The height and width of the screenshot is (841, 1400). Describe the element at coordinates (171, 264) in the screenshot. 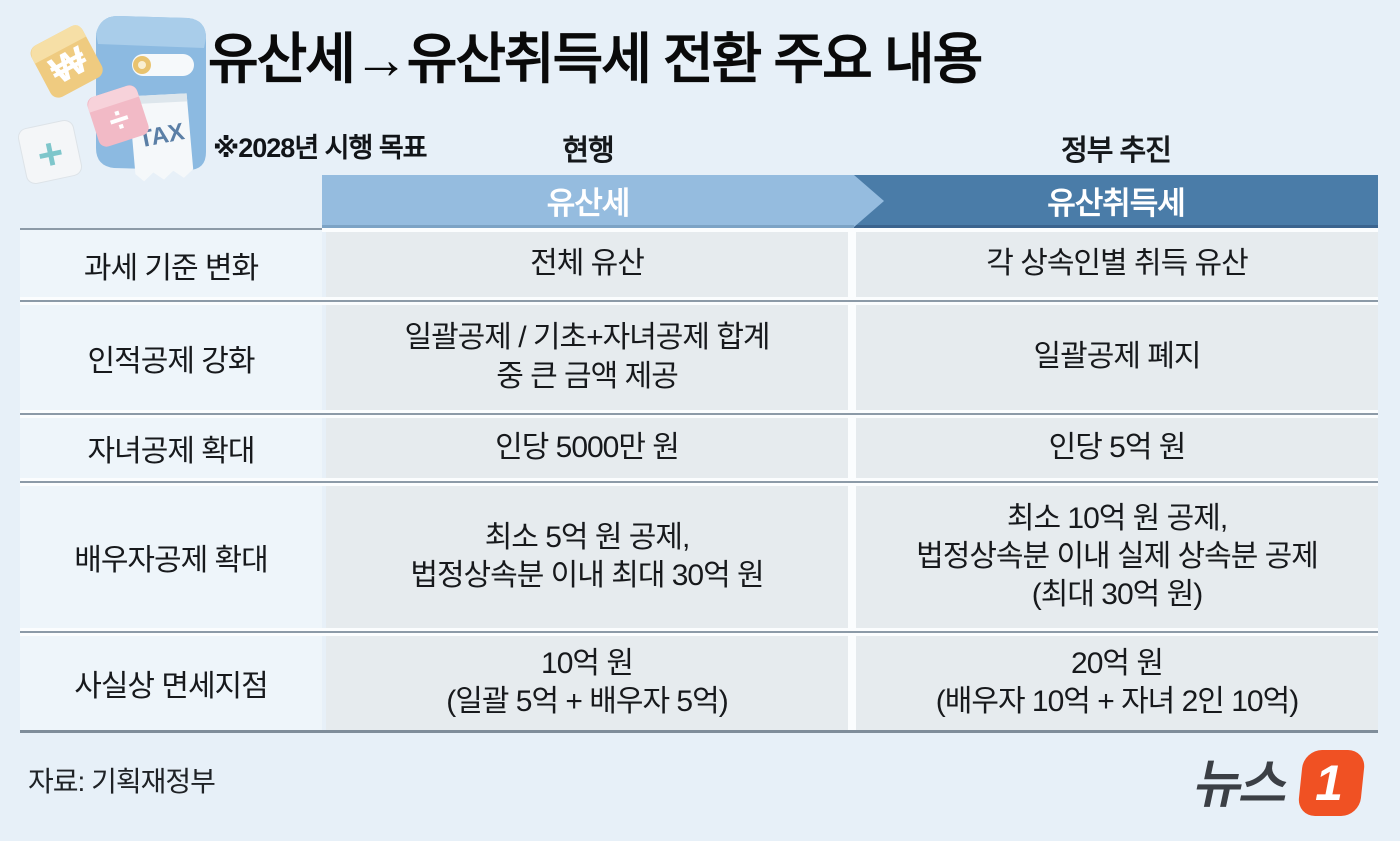

I see `row-label: 과세 기준 변화` at that location.